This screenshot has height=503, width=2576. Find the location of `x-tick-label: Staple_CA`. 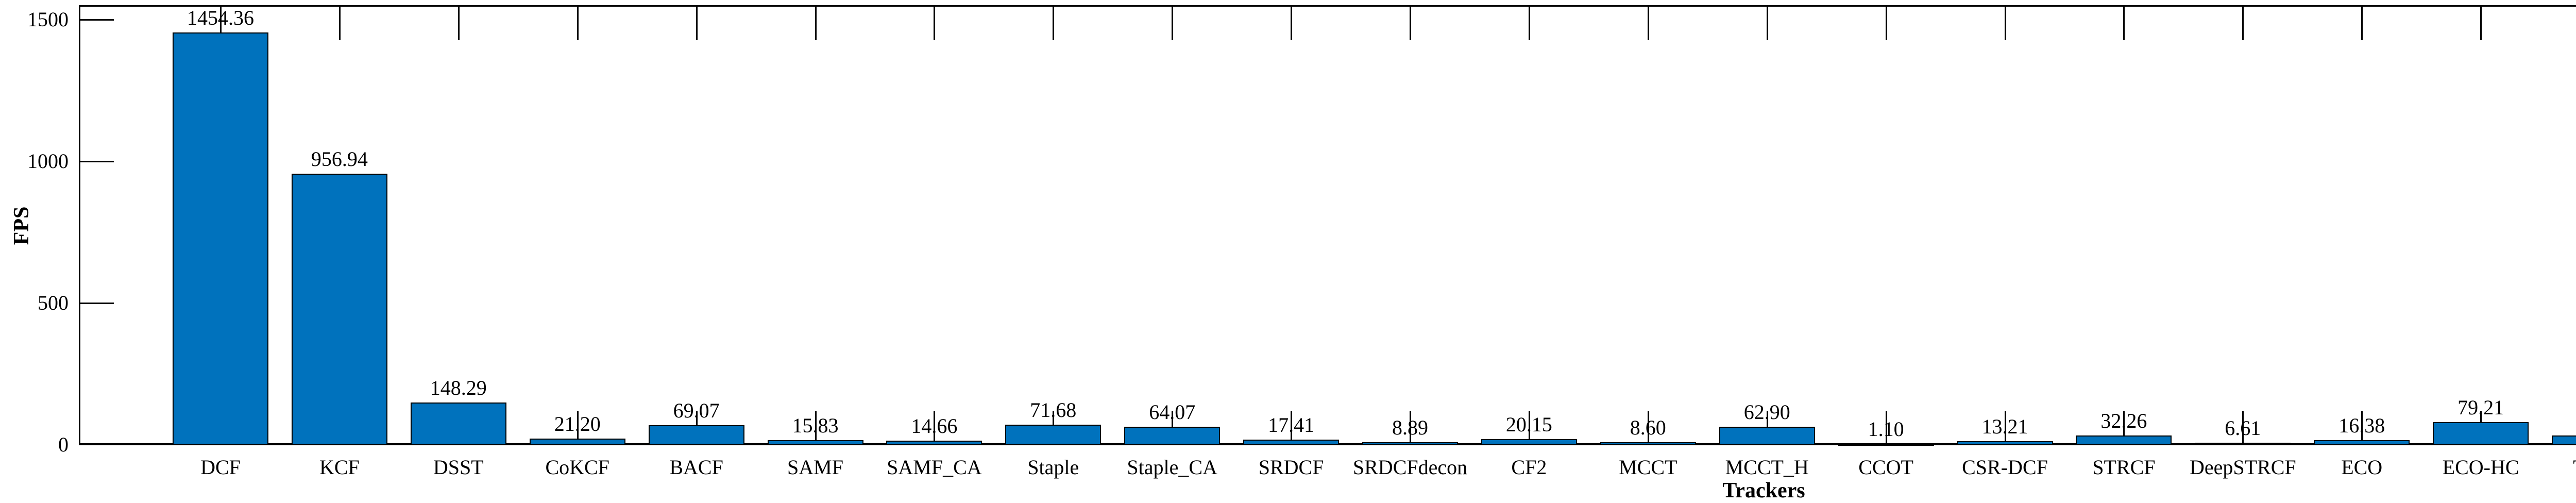

x-tick-label: Staple_CA is located at coordinates (1172, 467).